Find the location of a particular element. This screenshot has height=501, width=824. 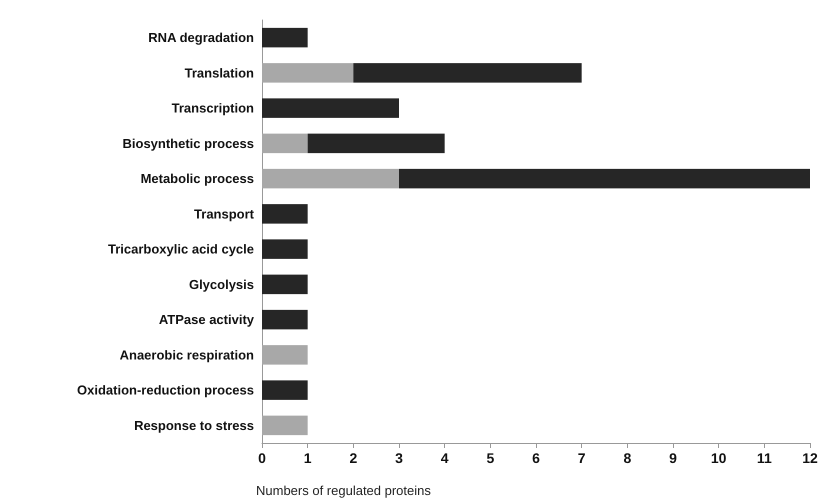

x-tick-label: 6 is located at coordinates (536, 458).